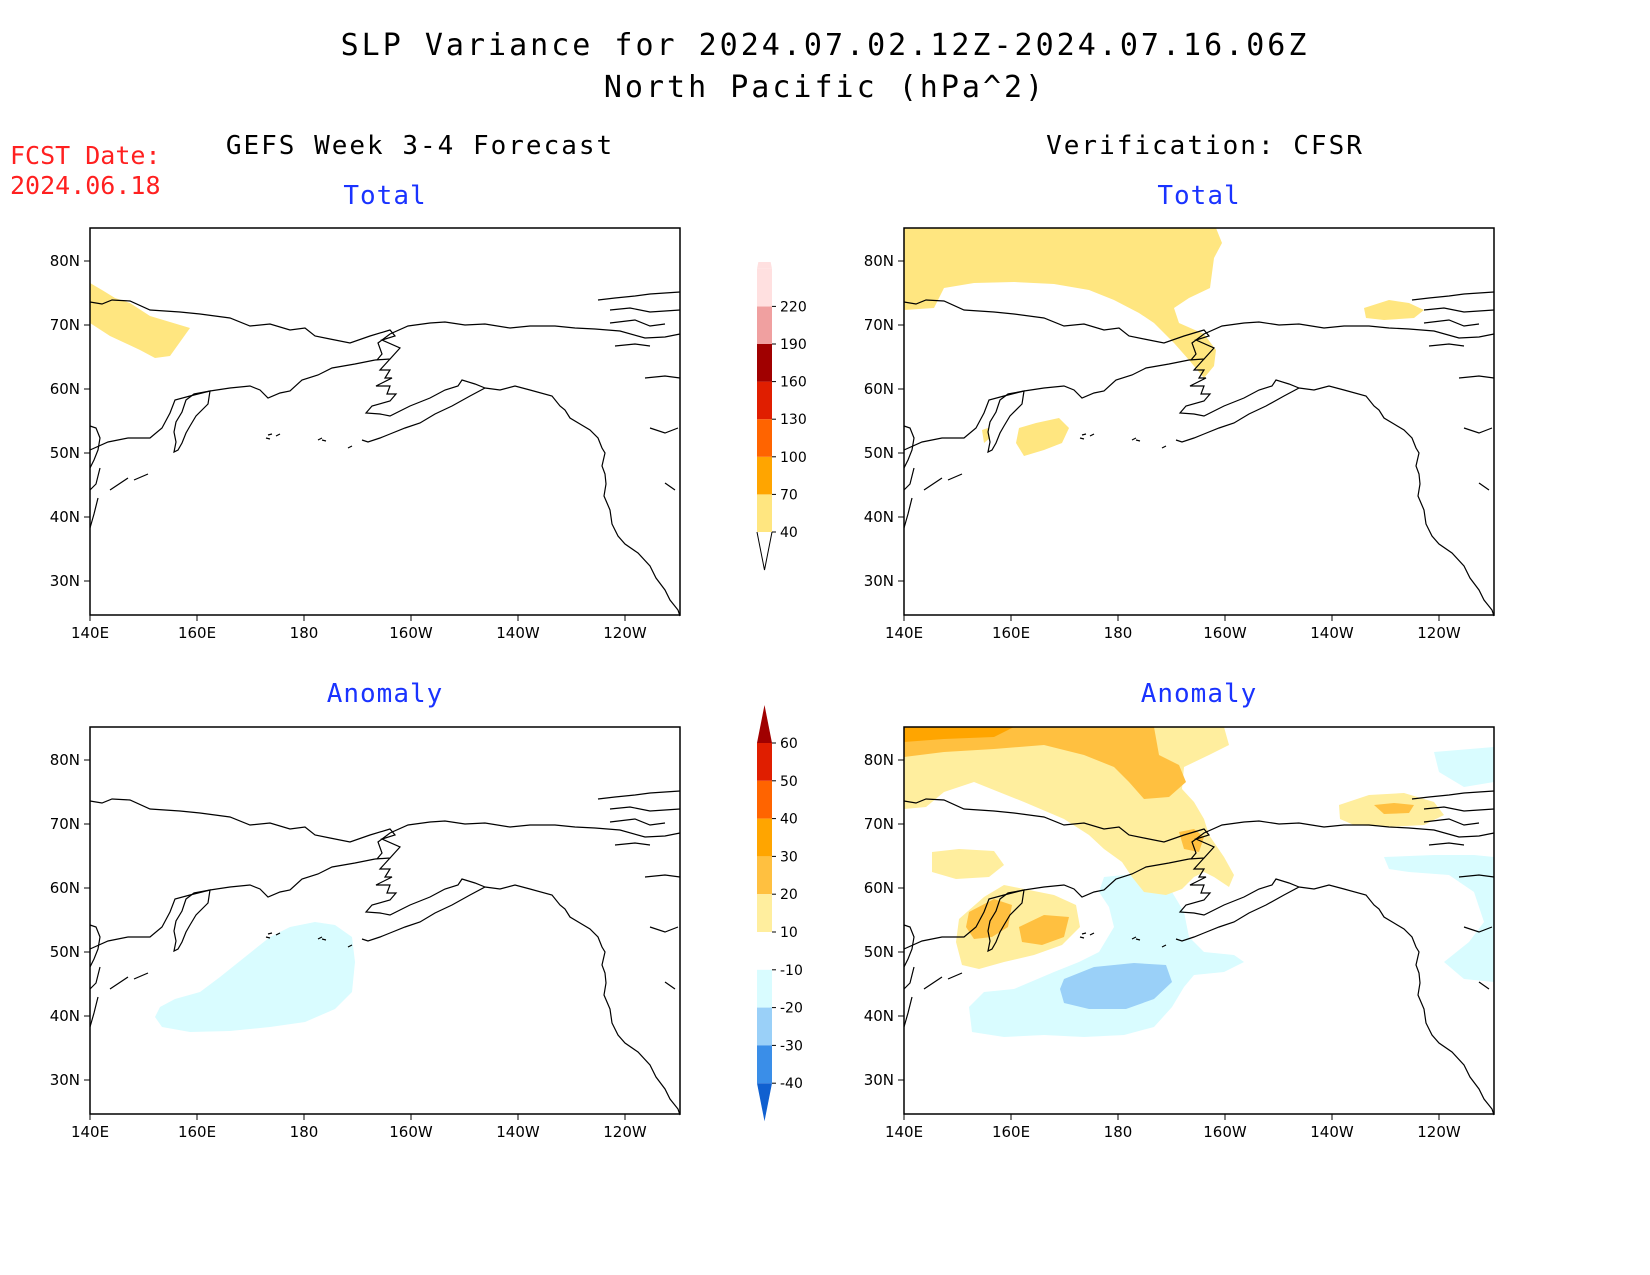 The image size is (1650, 1275). Describe the element at coordinates (793, 345) in the screenshot. I see `colorbar-total-label: 190` at that location.